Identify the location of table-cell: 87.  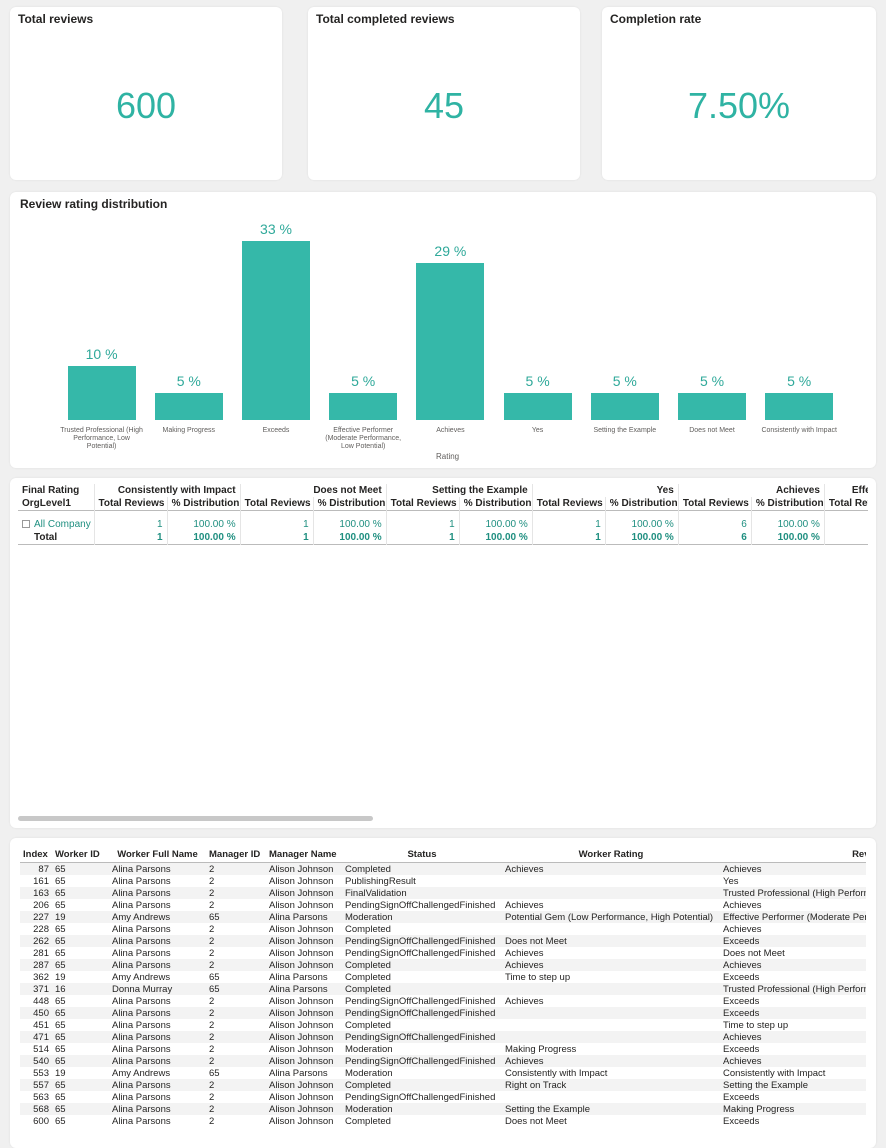
(43, 869).